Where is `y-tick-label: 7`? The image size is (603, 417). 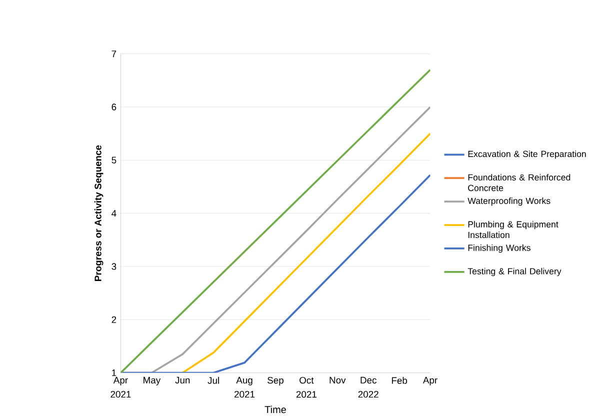 y-tick-label: 7 is located at coordinates (114, 54).